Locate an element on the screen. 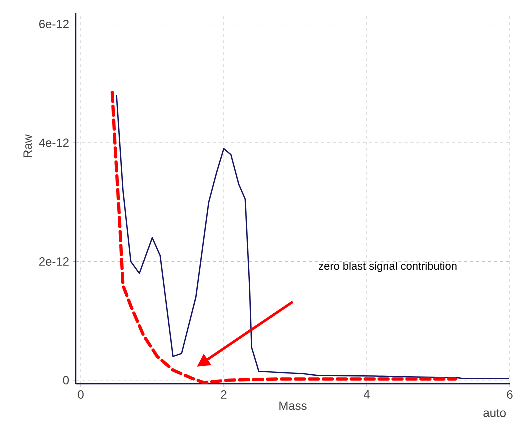 The height and width of the screenshot is (427, 524). y-tick-label: 0 is located at coordinates (66, 380).